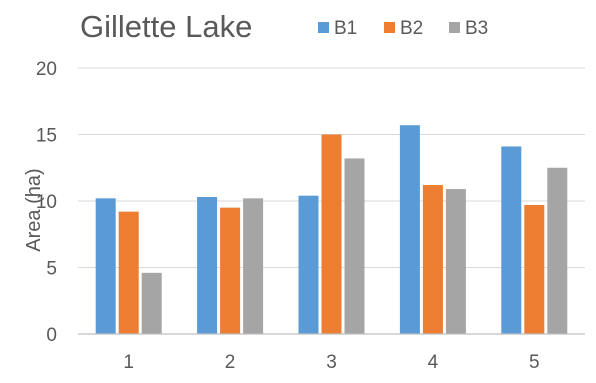  What do you see at coordinates (411, 28) in the screenshot?
I see `legend-label: B2` at bounding box center [411, 28].